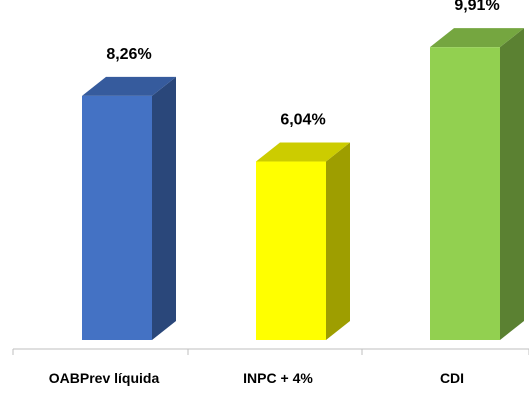 The height and width of the screenshot is (393, 529). What do you see at coordinates (270, 351) in the screenshot?
I see `x-axis` at bounding box center [270, 351].